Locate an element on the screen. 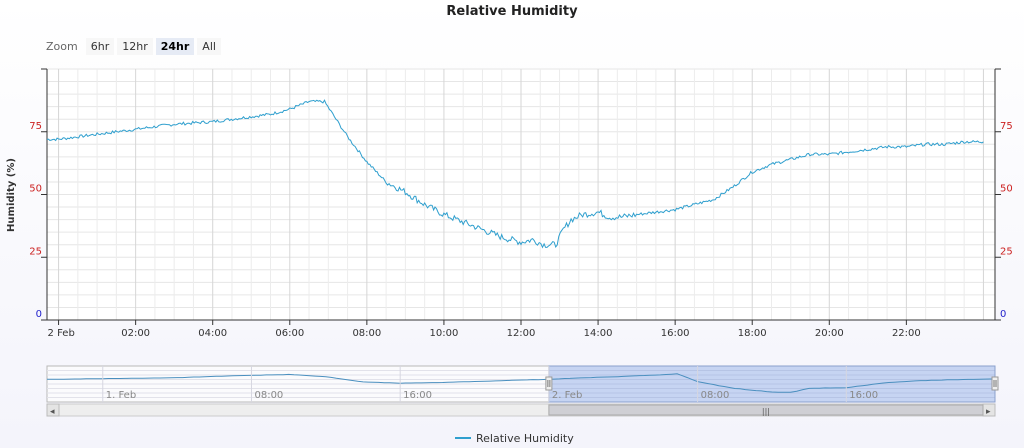  x-tick-label: 22:00 is located at coordinates (906, 333).